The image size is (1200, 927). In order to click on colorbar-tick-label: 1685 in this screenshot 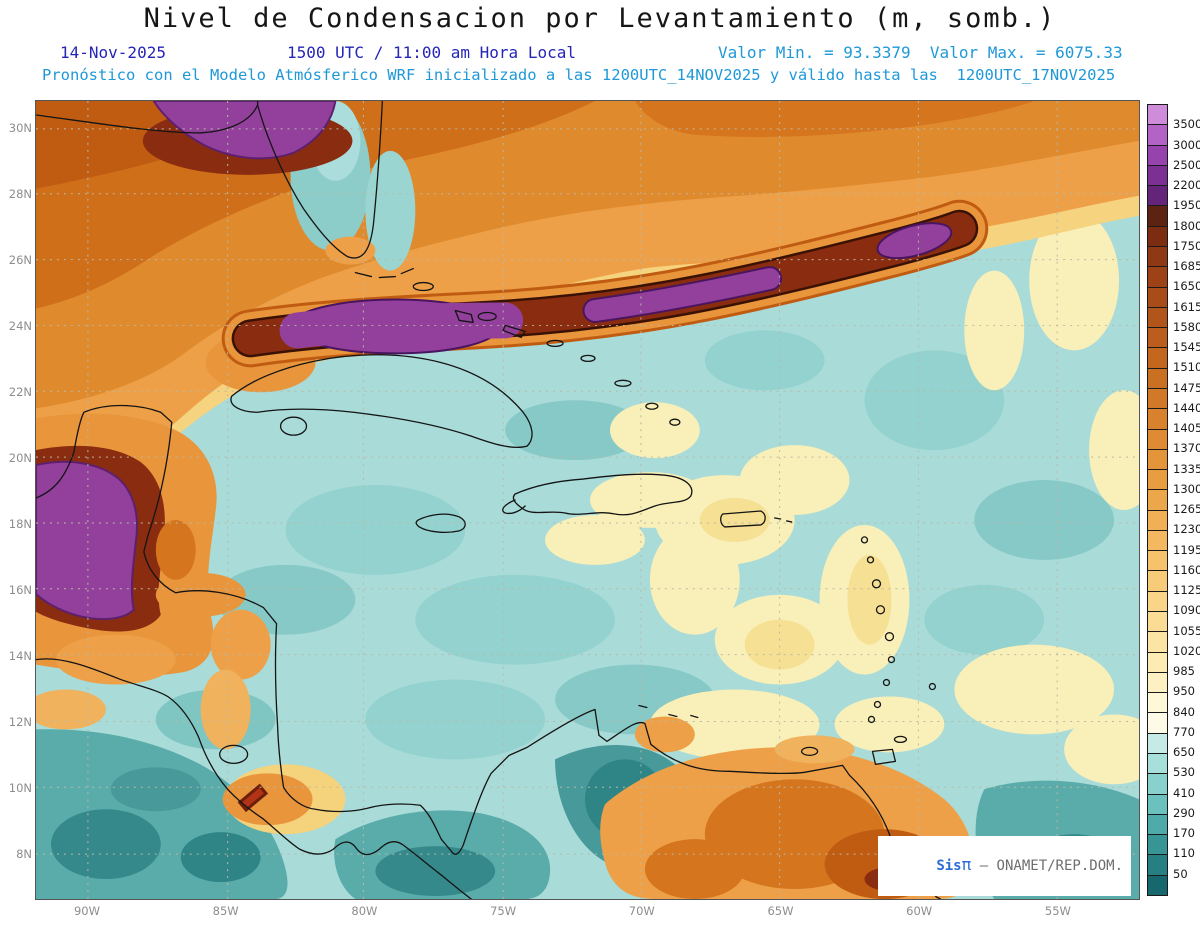, I will do `click(1186, 266)`.